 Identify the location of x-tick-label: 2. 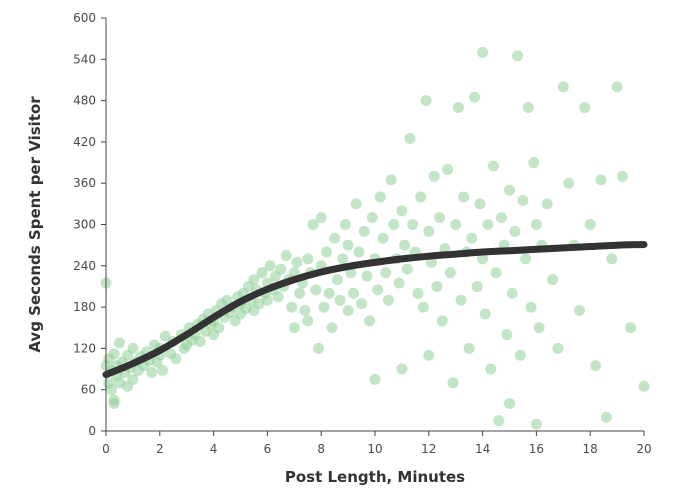
(160, 449).